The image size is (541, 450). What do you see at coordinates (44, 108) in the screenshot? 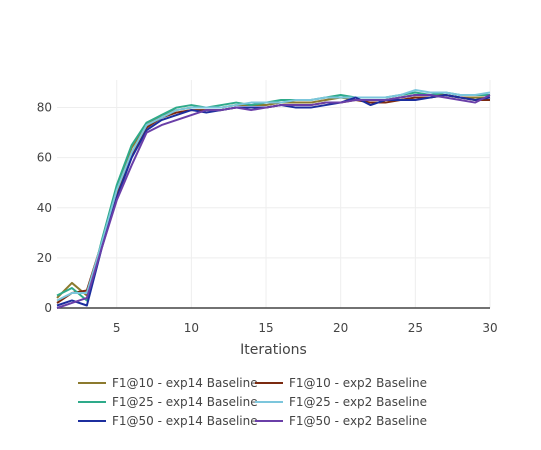
I see `y-tick-label: 80` at bounding box center [44, 108].